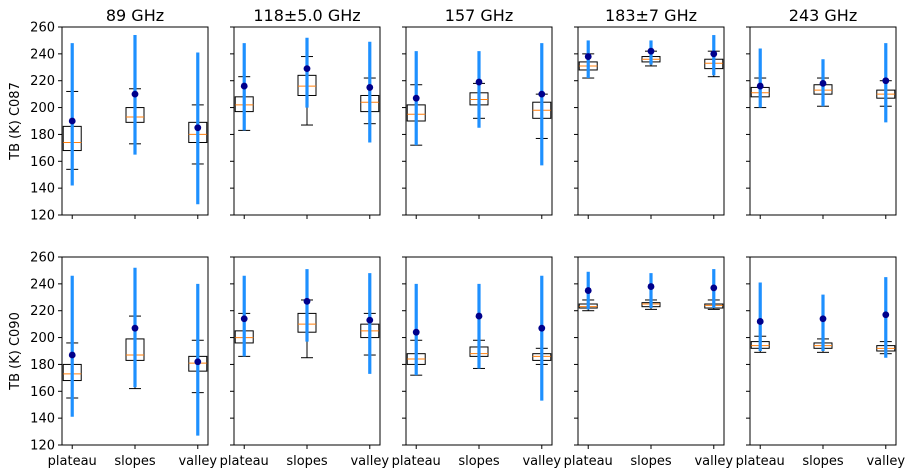 This screenshot has width=908, height=468. I want to click on panel-frame, so click(823, 121).